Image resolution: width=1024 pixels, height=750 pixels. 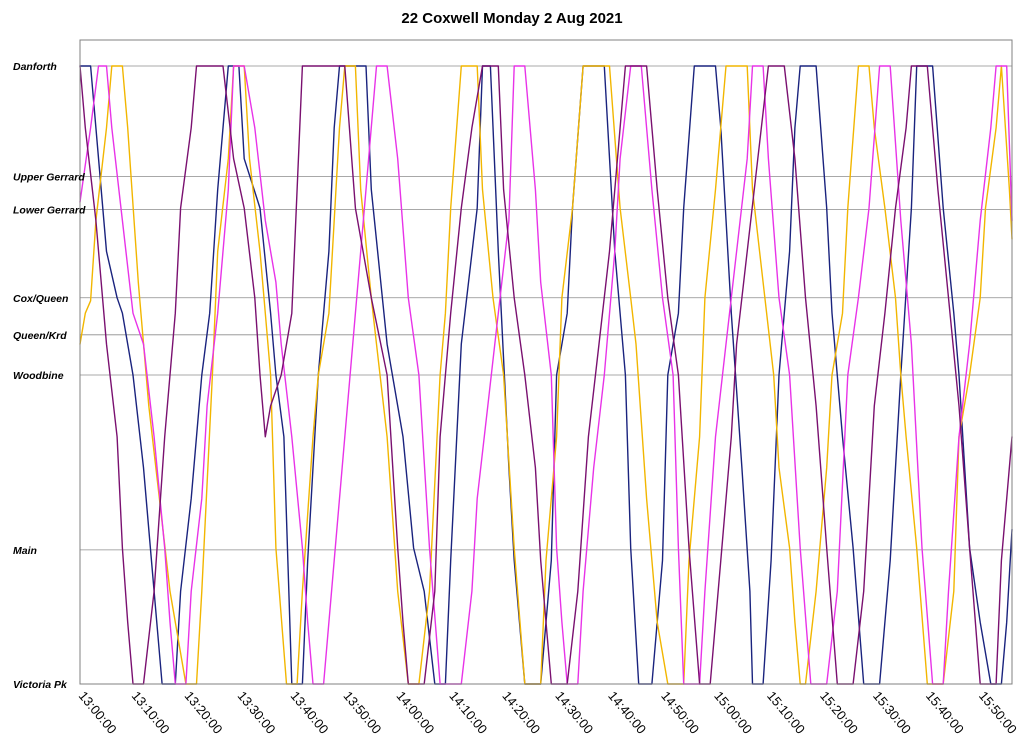 I want to click on stop-label: Cox/Queen, so click(x=40, y=299).